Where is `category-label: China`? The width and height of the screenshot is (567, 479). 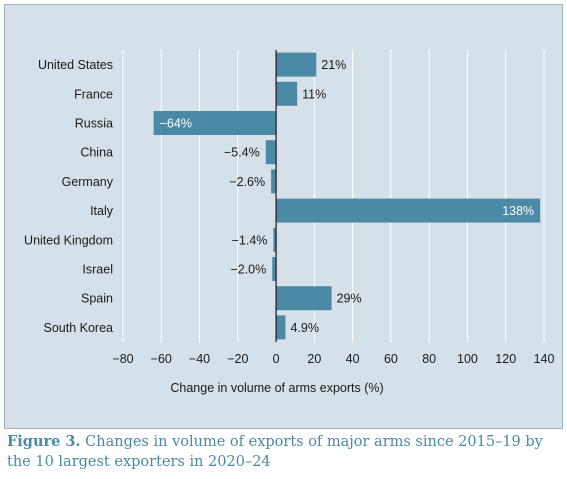 category-label: China is located at coordinates (96, 153).